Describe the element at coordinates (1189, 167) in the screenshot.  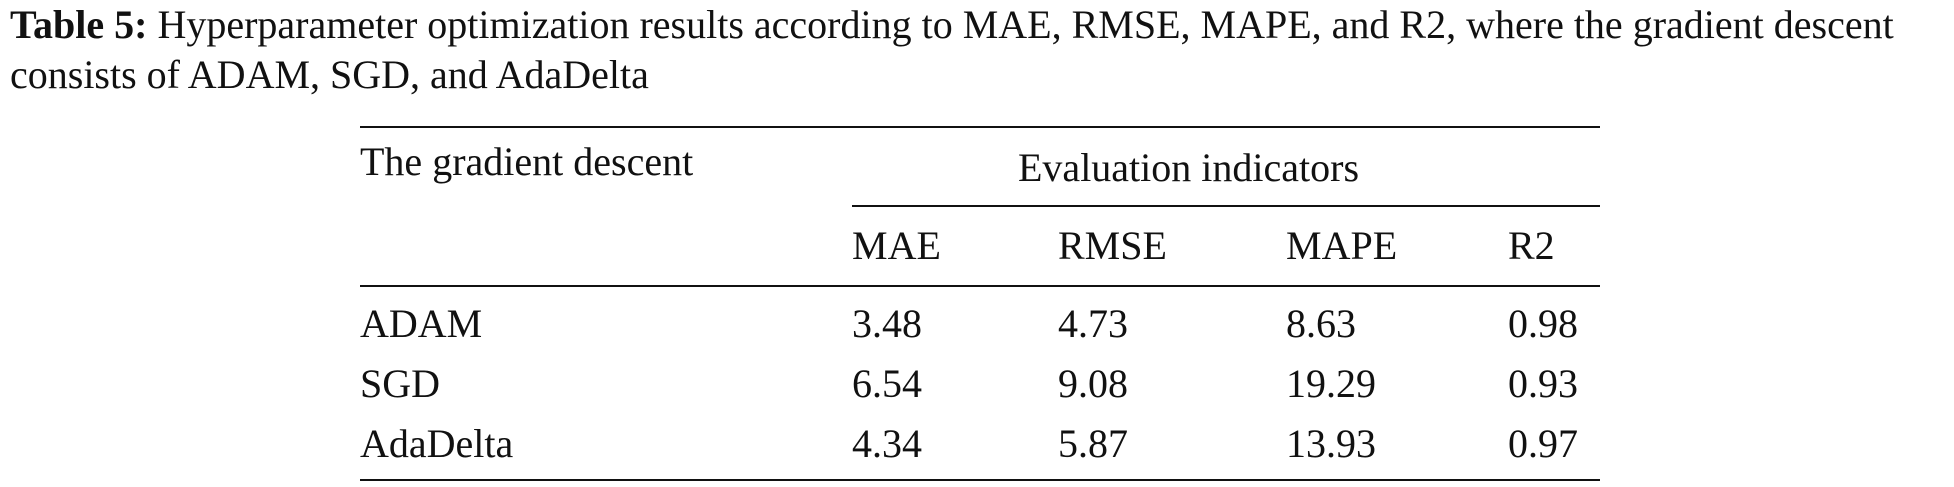
I see `group-header: Evaluation indicators` at that location.